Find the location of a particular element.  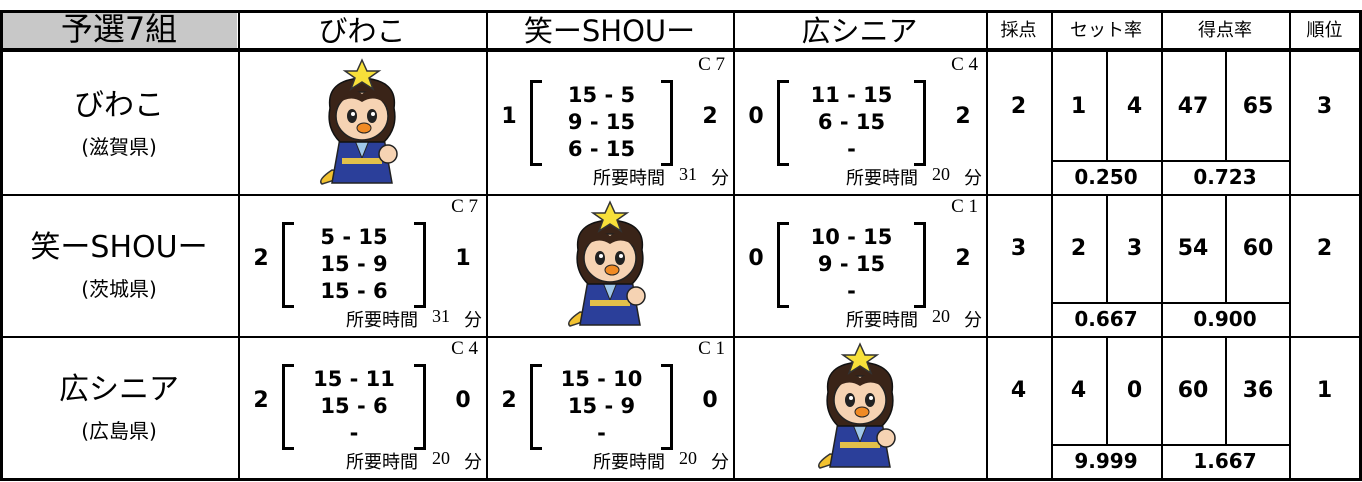

column-header: 得点率 is located at coordinates (1225, 30).